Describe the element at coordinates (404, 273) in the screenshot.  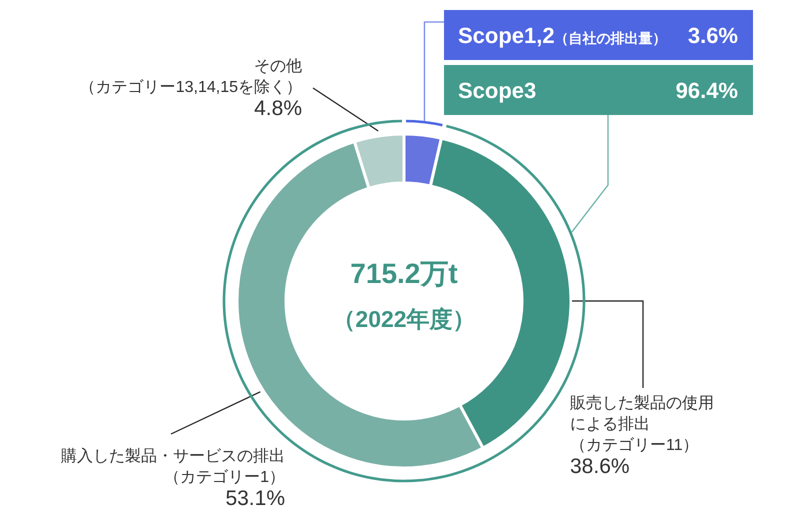
I see `text: 715.2万t` at that location.